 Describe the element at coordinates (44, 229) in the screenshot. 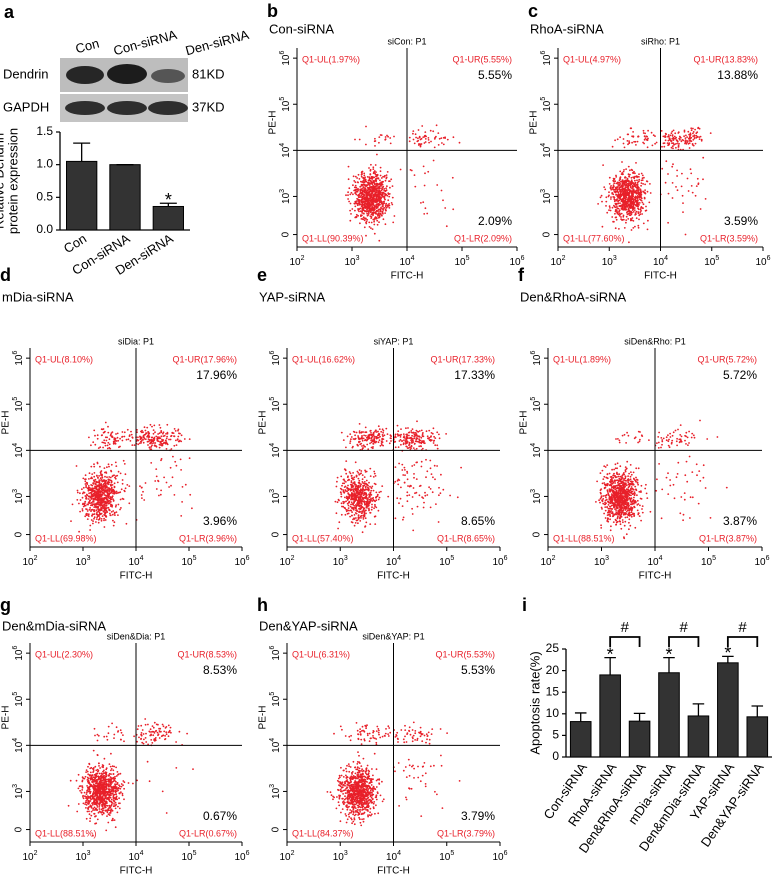

I see `tick-label: 0.0` at that location.